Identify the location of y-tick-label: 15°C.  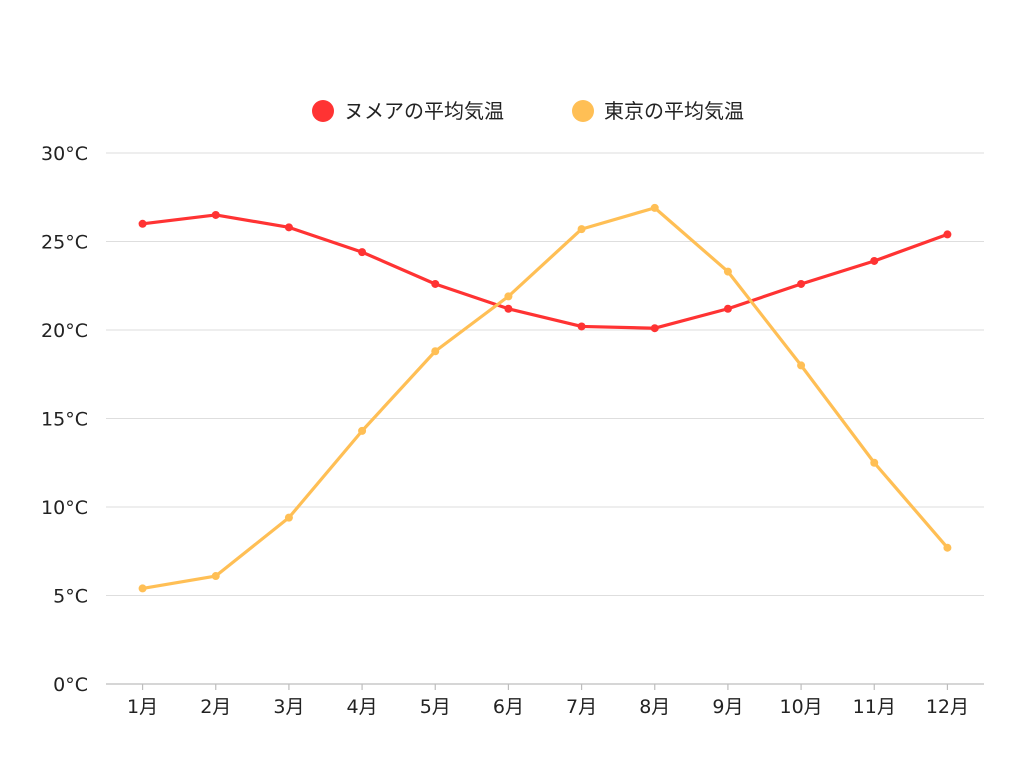
(64, 420).